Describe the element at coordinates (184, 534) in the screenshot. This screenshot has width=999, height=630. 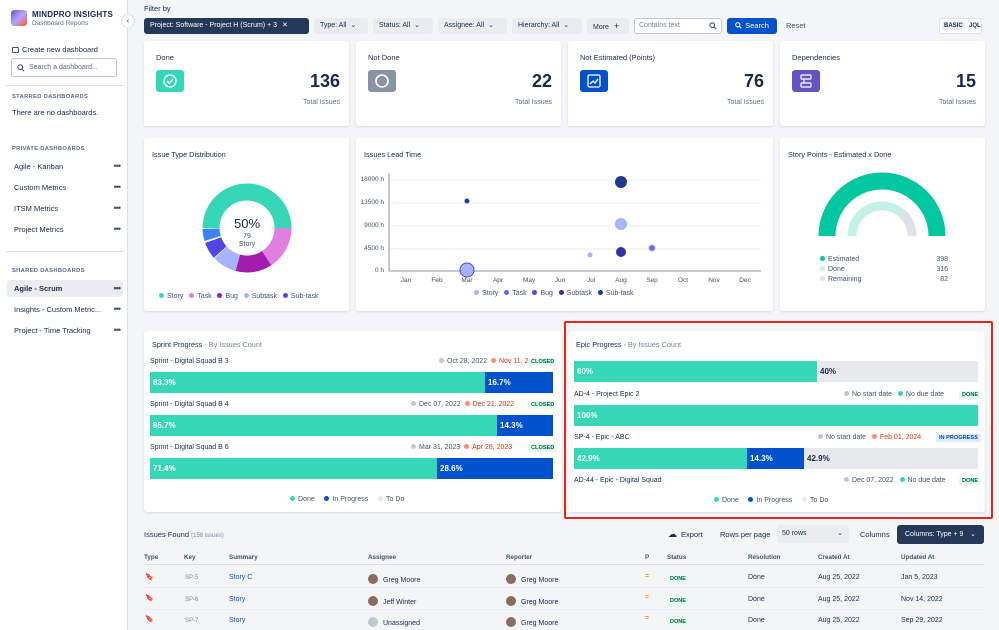
I see `issues-found-title: Issues Found (158 issues)` at that location.